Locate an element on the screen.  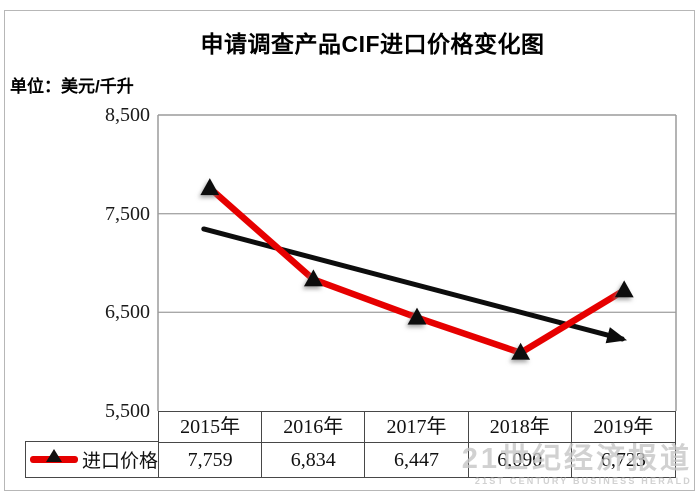
legend-cell: 进口价格 is located at coordinates (91, 459).